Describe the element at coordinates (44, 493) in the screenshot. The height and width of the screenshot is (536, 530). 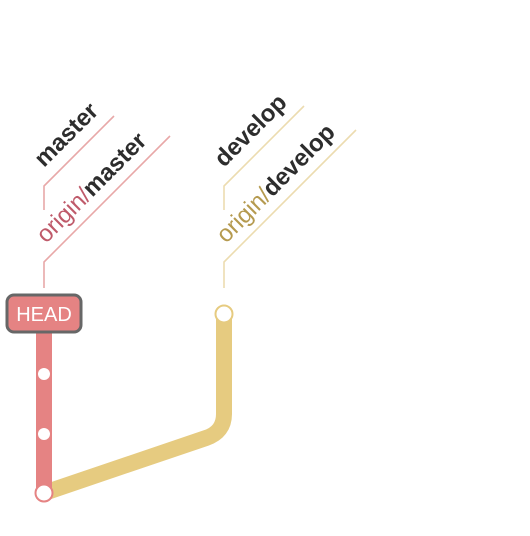
I see `commit-node-base` at that location.